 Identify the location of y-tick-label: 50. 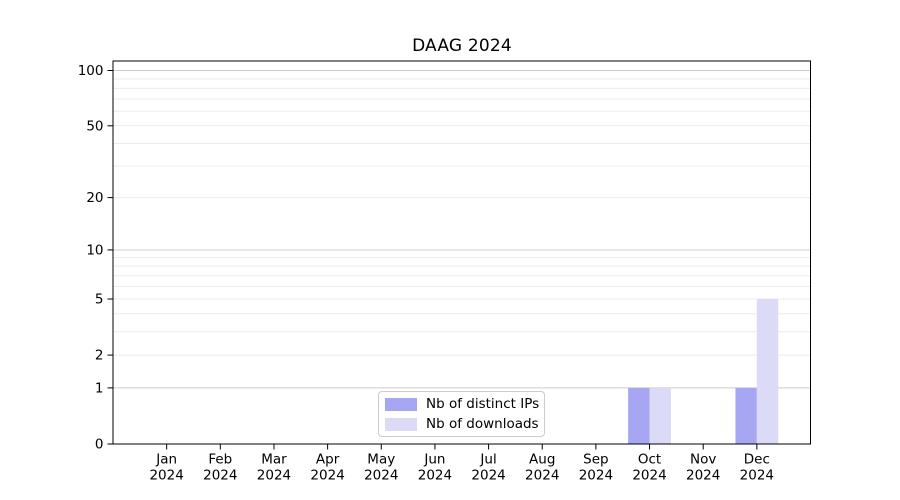
(94, 126).